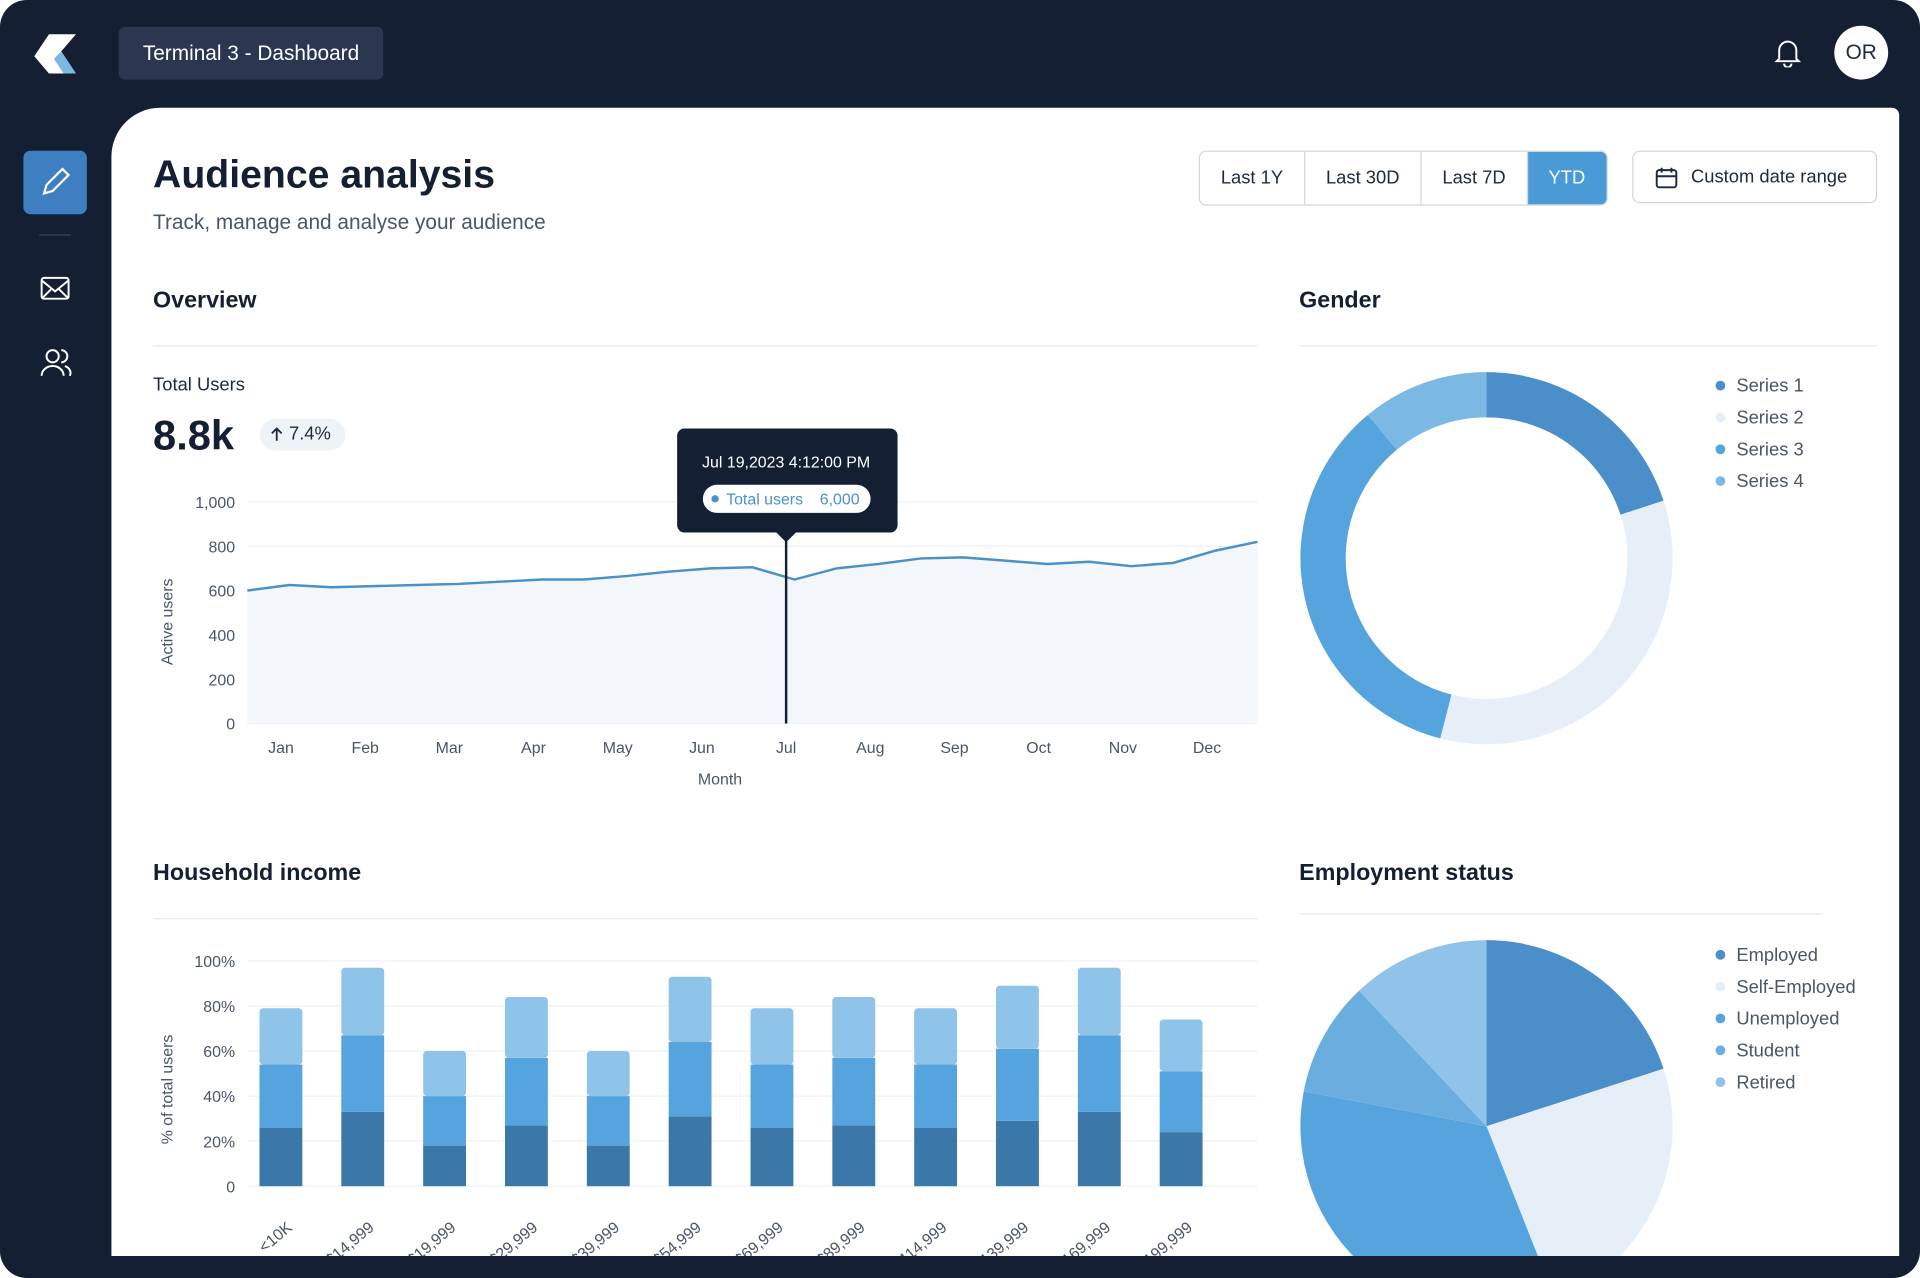  I want to click on nav-users, so click(56, 363).